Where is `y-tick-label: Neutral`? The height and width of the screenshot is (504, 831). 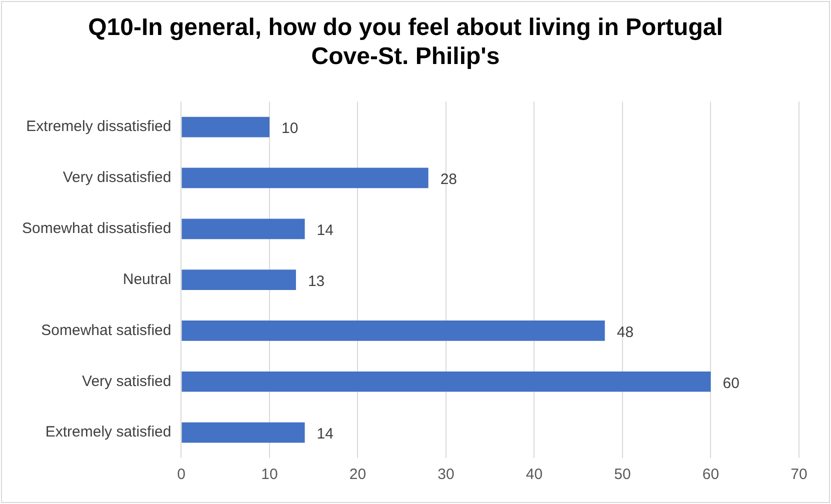 y-tick-label: Neutral is located at coordinates (147, 279).